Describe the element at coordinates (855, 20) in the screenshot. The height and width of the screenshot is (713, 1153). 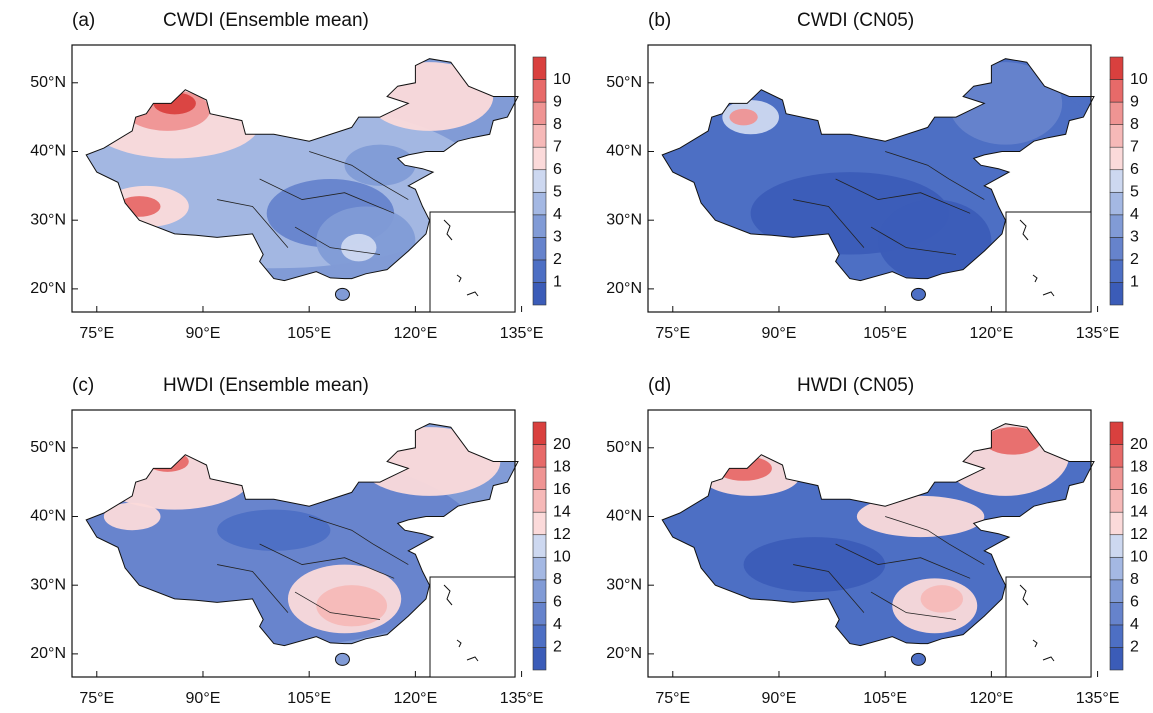
I see `panel-title: CWDI (CN05)` at that location.